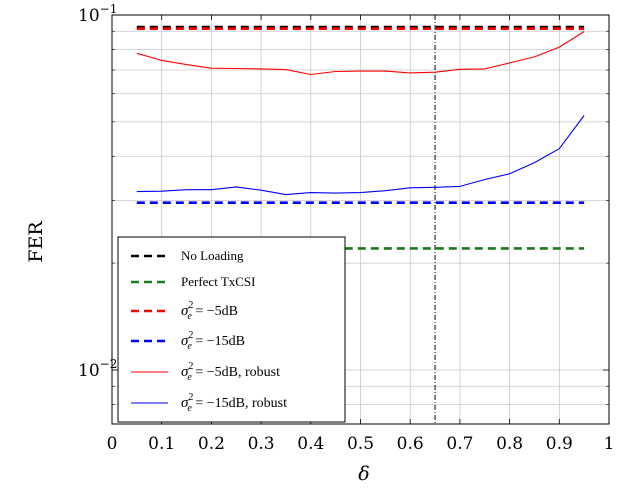  I want to click on x-axis-label: δ, so click(363, 474).